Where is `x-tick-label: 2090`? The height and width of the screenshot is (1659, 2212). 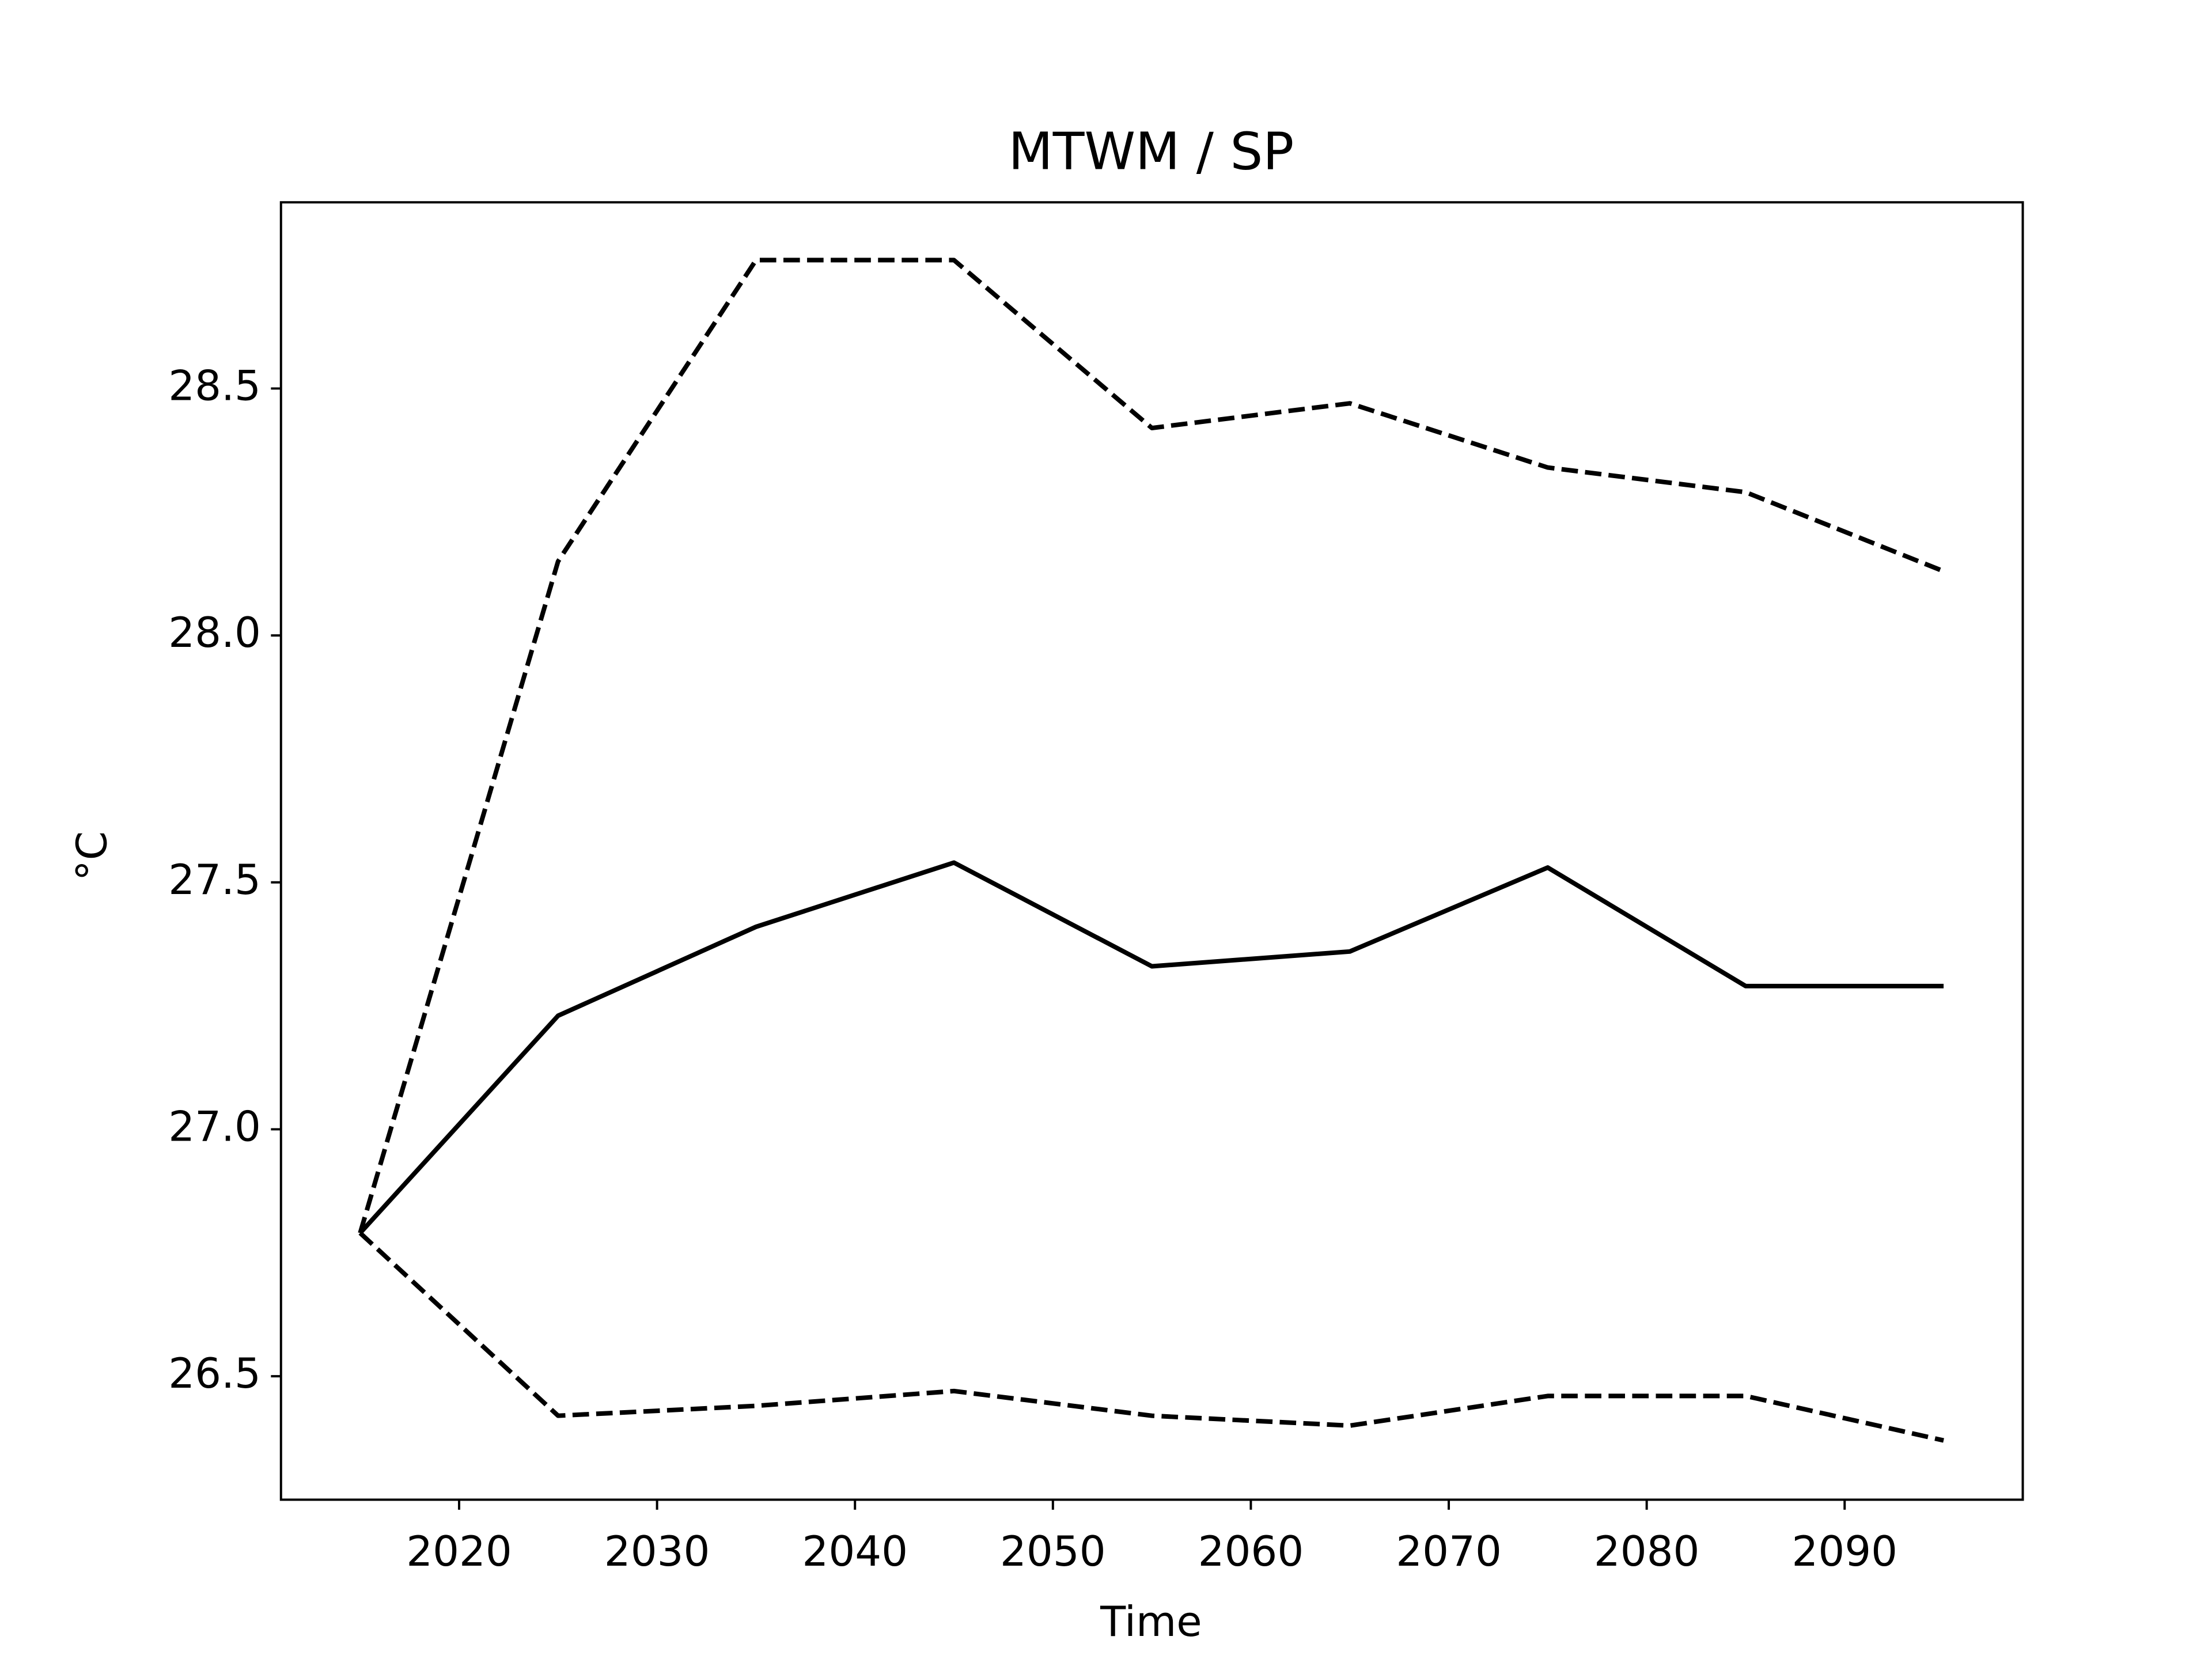
x-tick-label: 2090 is located at coordinates (1844, 1552).